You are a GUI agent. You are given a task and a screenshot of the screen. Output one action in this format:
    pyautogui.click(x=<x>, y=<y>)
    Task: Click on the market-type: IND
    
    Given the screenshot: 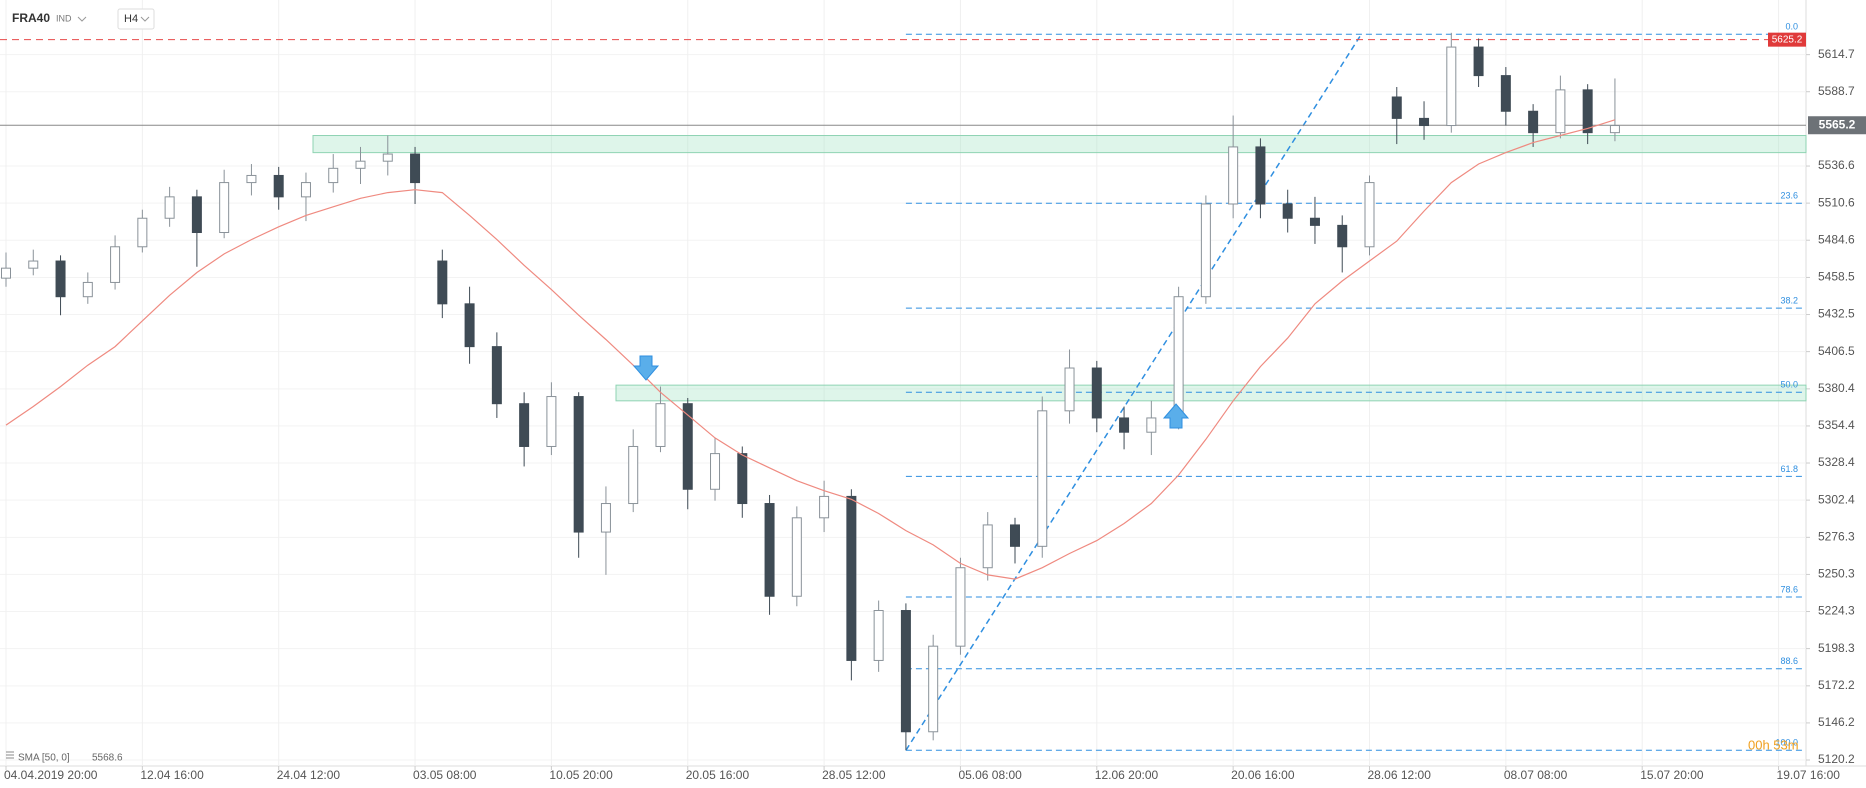 What is the action you would take?
    pyautogui.click(x=64, y=18)
    